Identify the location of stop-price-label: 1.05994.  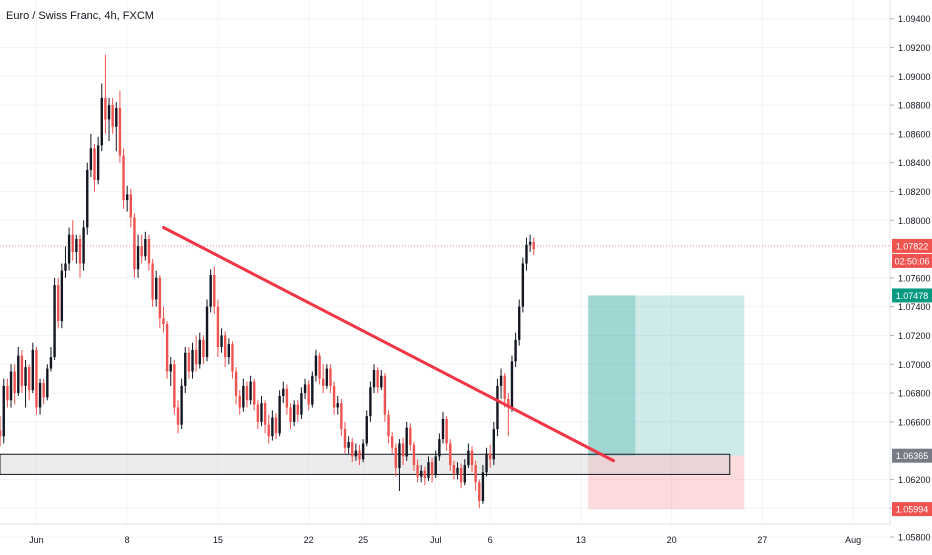
(912, 510).